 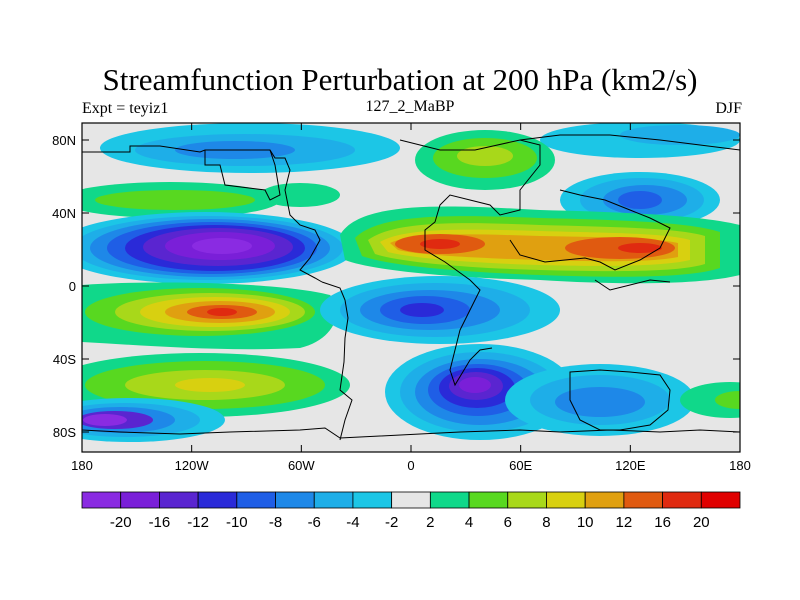 I want to click on colorbar-label: 20, so click(x=701, y=522).